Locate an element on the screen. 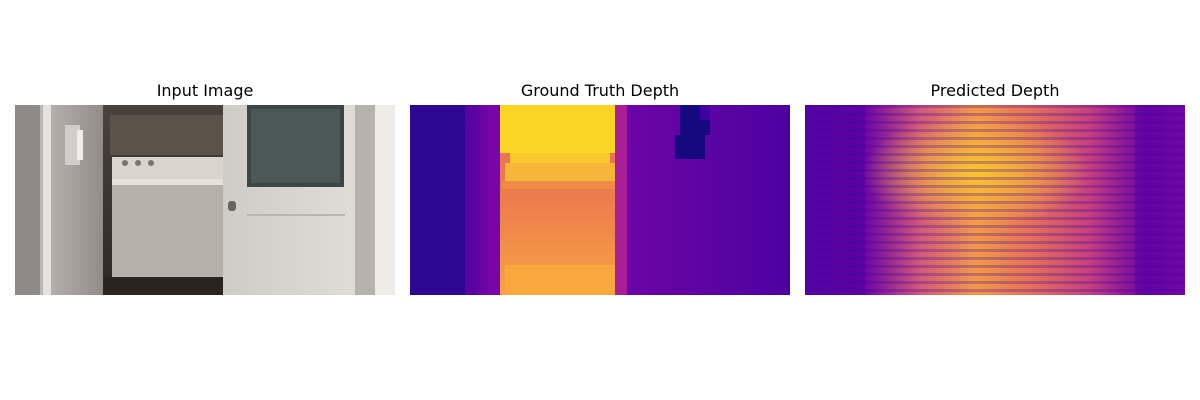 This screenshot has width=1200, height=400. predicted-depth-title: Predicted Depth is located at coordinates (995, 91).